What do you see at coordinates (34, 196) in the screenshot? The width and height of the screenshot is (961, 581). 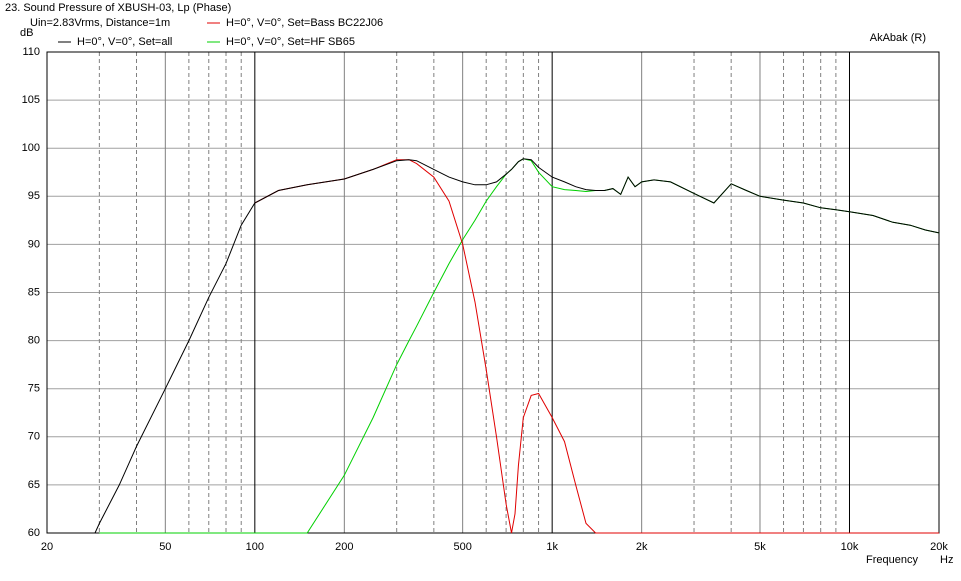 I see `y-tick-label: 95` at bounding box center [34, 196].